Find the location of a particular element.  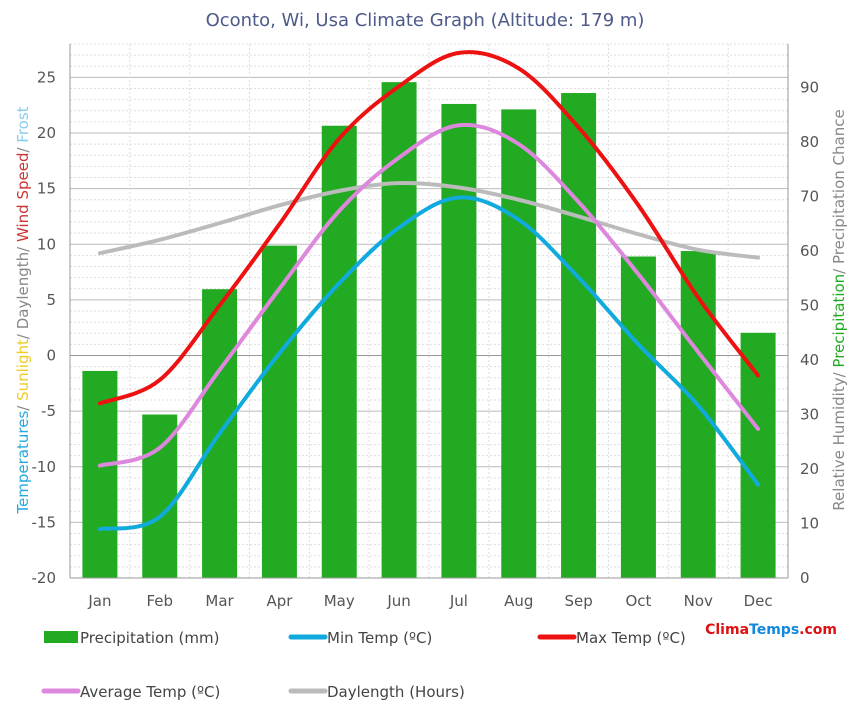

month-label-nov: Nov is located at coordinates (698, 601).